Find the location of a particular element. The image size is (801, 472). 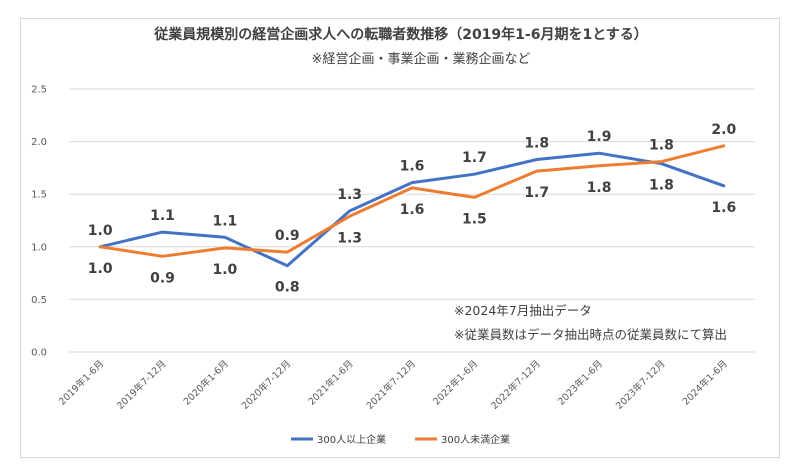

data-label-300plus: 0.8 is located at coordinates (287, 288).